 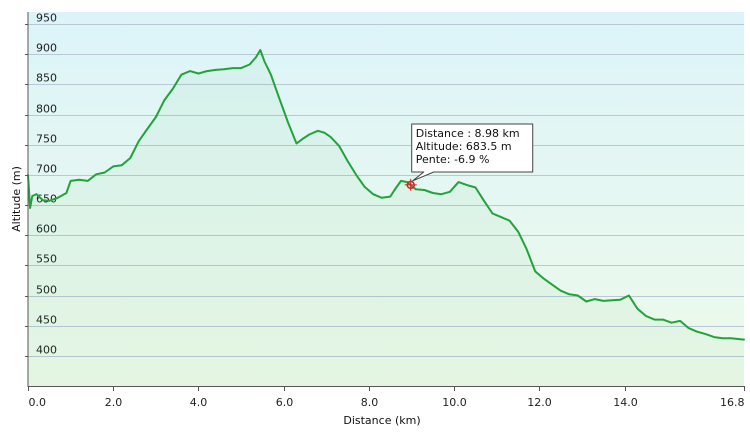 What do you see at coordinates (625, 402) in the screenshot?
I see `x-tick-label: 14.0` at bounding box center [625, 402].